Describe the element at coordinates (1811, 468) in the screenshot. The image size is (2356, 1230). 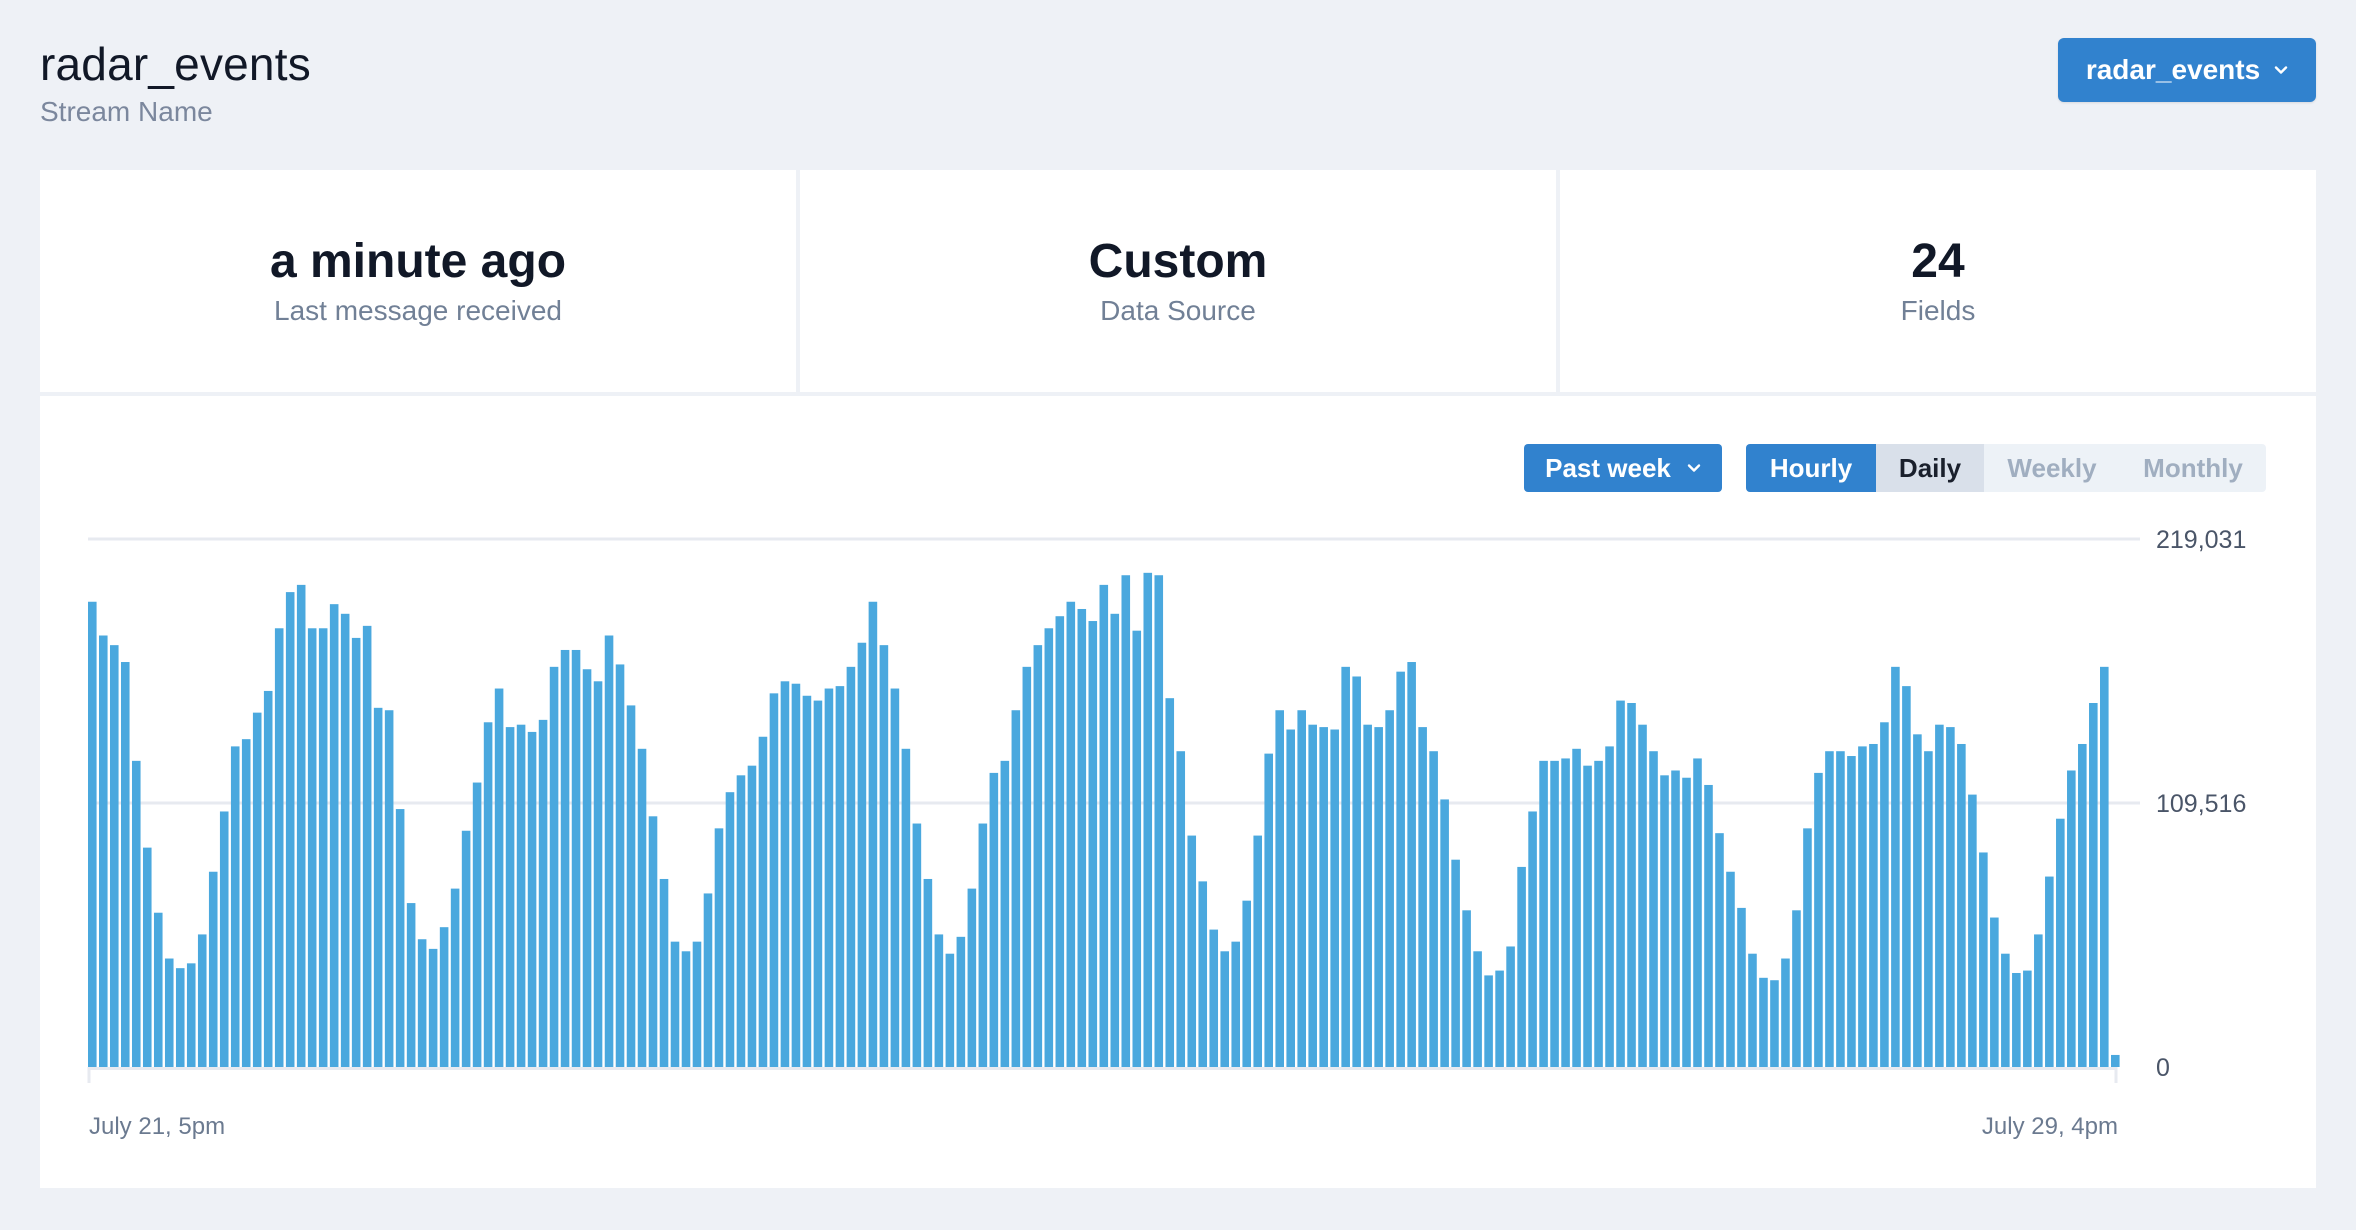
I see `granularity-hourly-button: Hourly` at that location.